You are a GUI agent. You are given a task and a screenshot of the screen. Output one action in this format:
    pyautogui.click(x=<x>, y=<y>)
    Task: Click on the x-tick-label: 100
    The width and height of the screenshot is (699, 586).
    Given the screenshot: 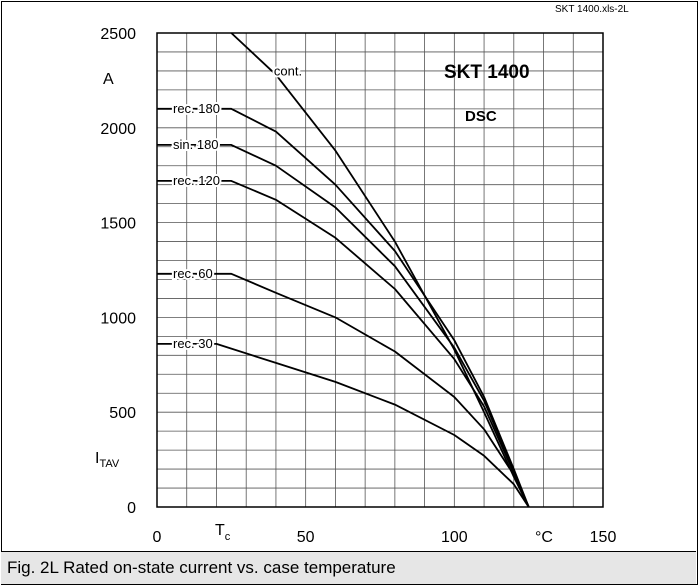 What is the action you would take?
    pyautogui.click(x=454, y=537)
    